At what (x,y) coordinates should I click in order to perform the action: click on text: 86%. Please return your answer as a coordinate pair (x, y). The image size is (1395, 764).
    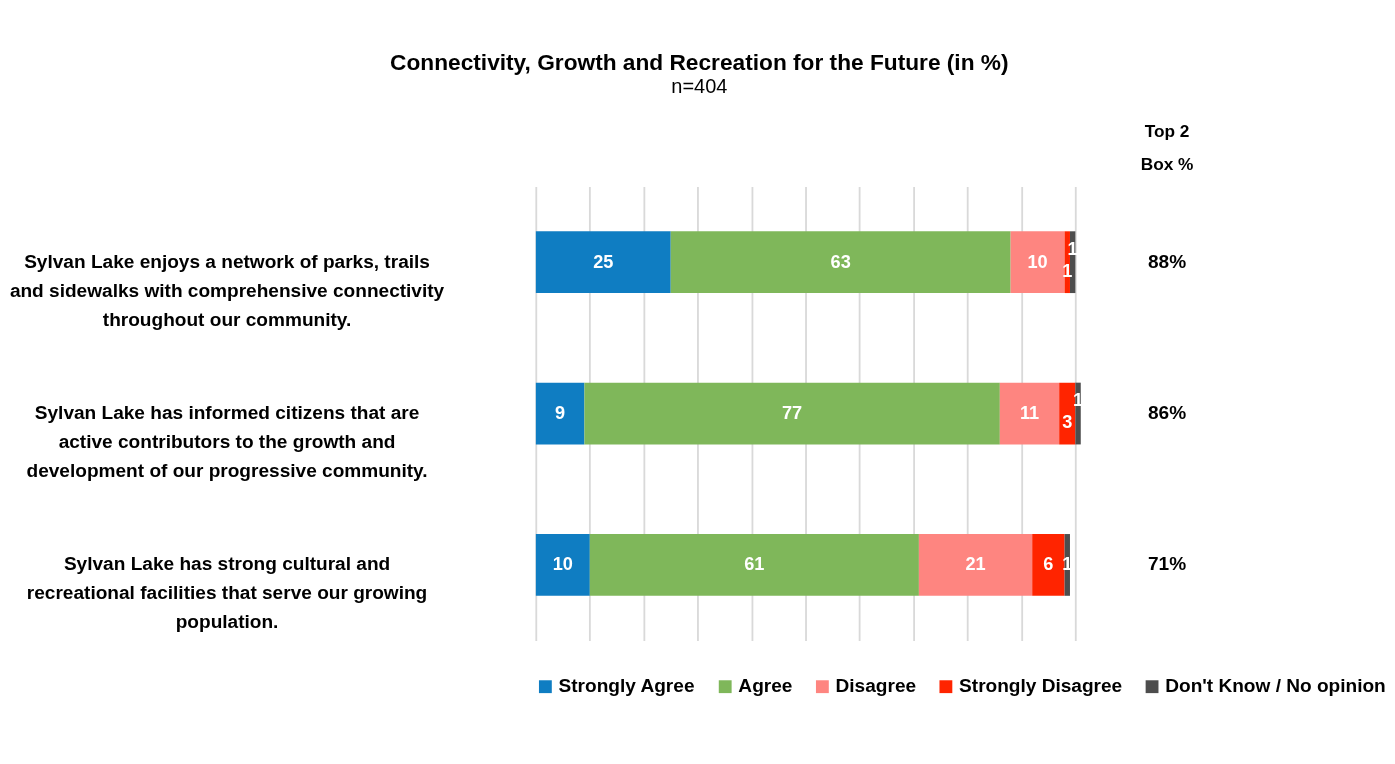
    Looking at the image, I should click on (1167, 412).